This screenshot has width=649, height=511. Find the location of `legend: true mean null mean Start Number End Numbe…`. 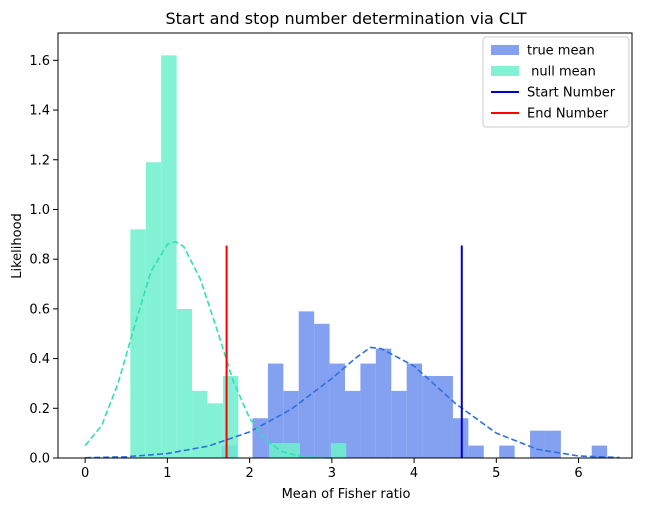

legend: true mean null mean Start Number End Numbe… is located at coordinates (556, 82).